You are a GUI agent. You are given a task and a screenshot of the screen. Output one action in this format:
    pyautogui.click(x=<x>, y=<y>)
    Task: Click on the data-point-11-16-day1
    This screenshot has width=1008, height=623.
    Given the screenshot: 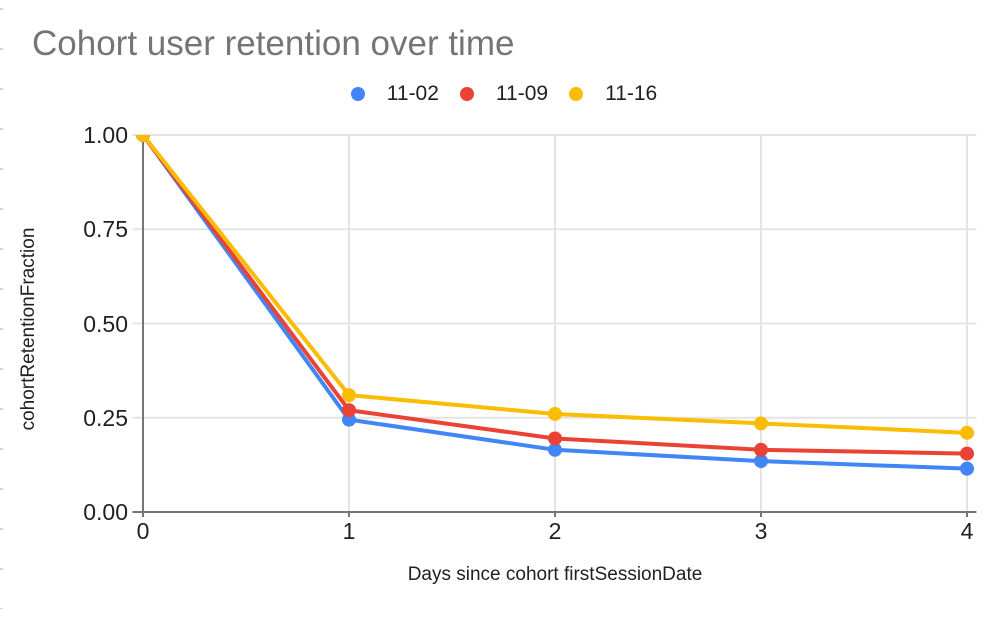 What is the action you would take?
    pyautogui.click(x=349, y=395)
    